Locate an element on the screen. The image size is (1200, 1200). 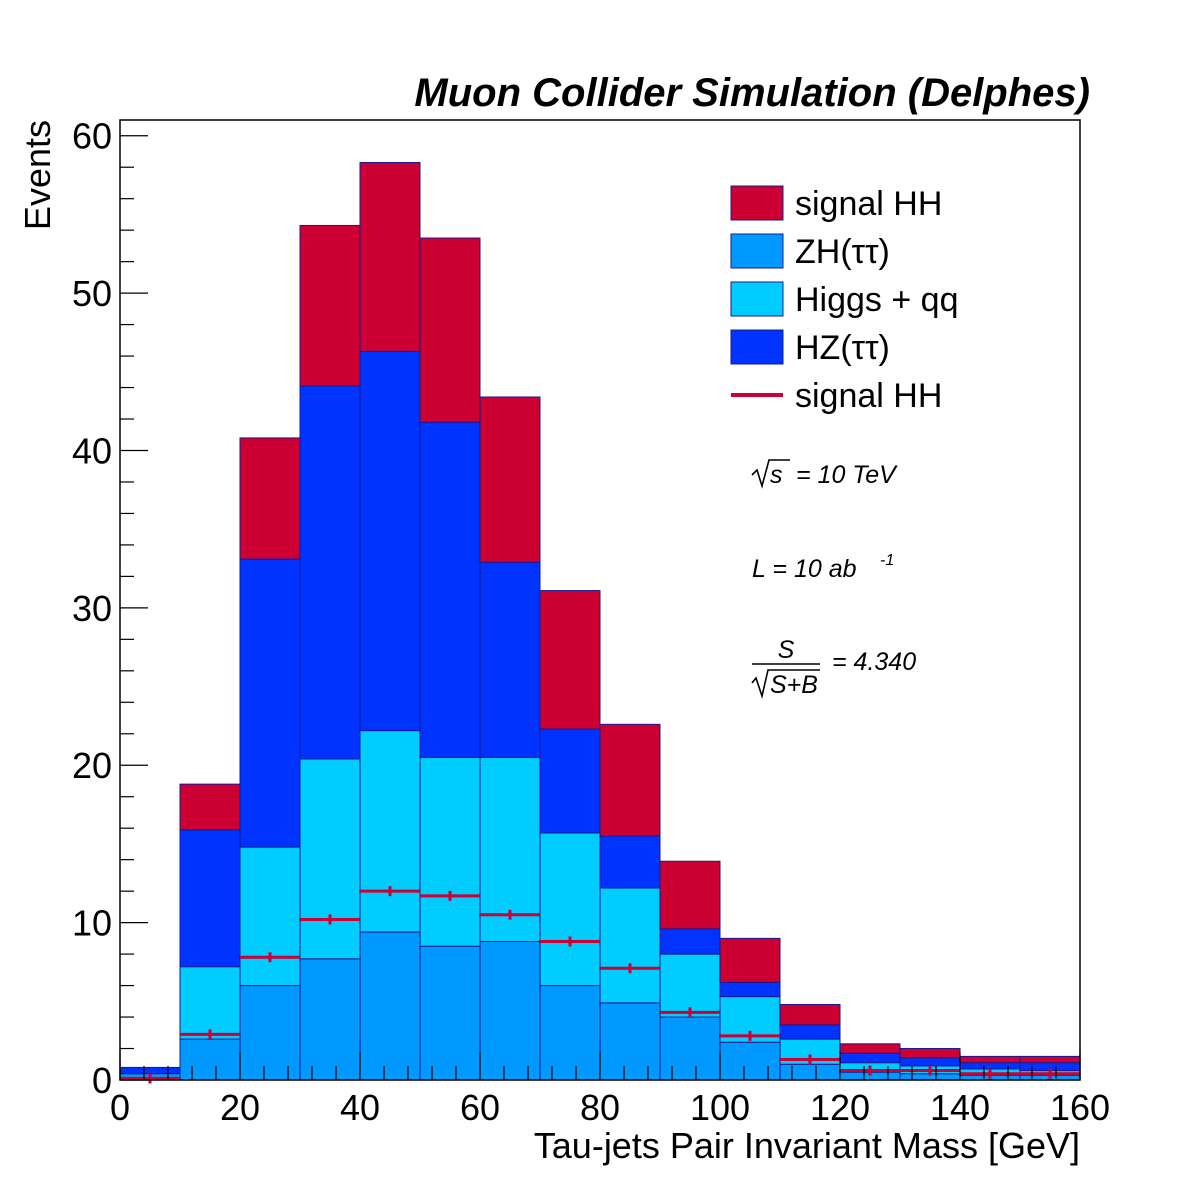
x-tick-label: 40 is located at coordinates (360, 1107).